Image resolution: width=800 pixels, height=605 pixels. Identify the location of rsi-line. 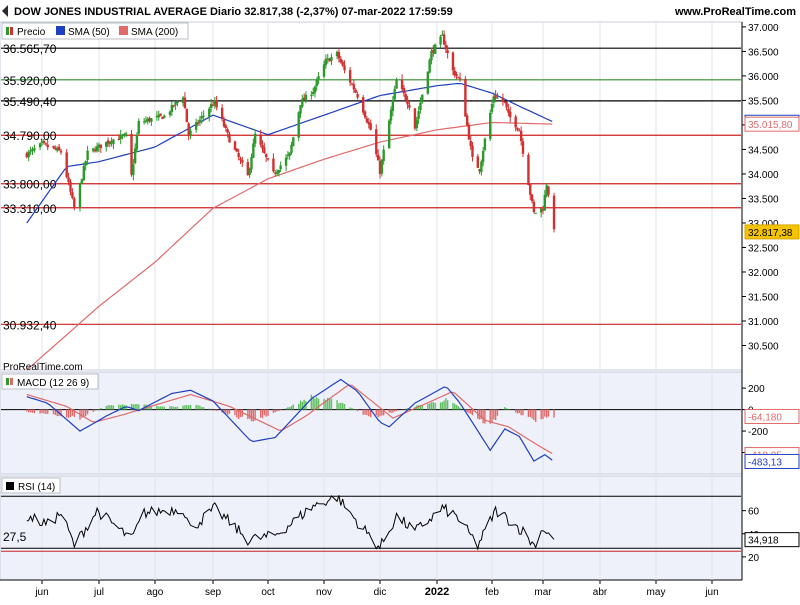
(290, 523).